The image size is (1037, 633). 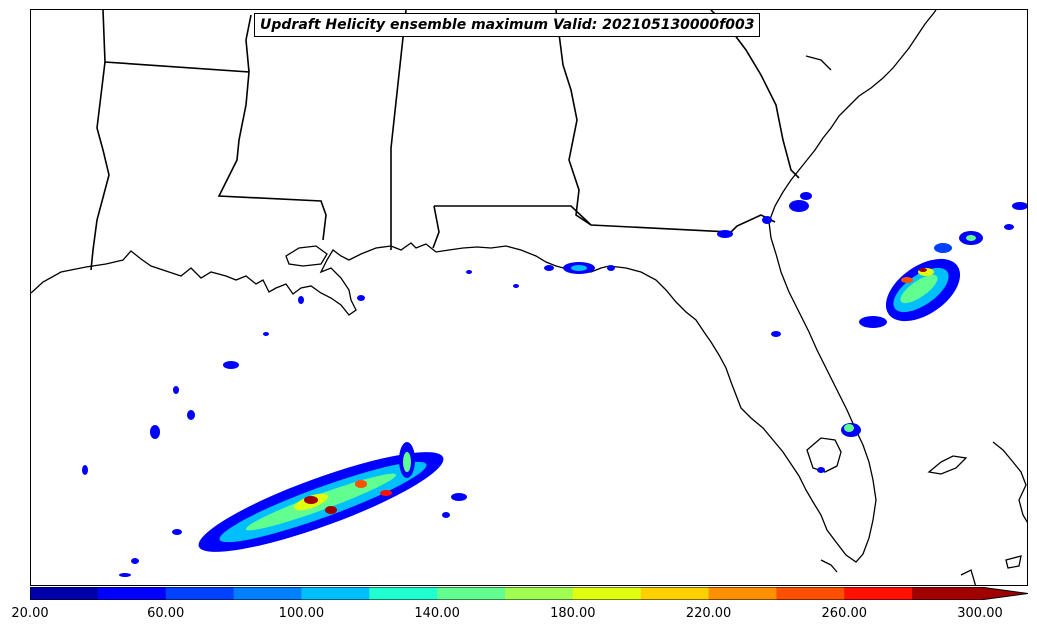 What do you see at coordinates (573, 613) in the screenshot?
I see `colorbar-tick-label: 180.00` at bounding box center [573, 613].